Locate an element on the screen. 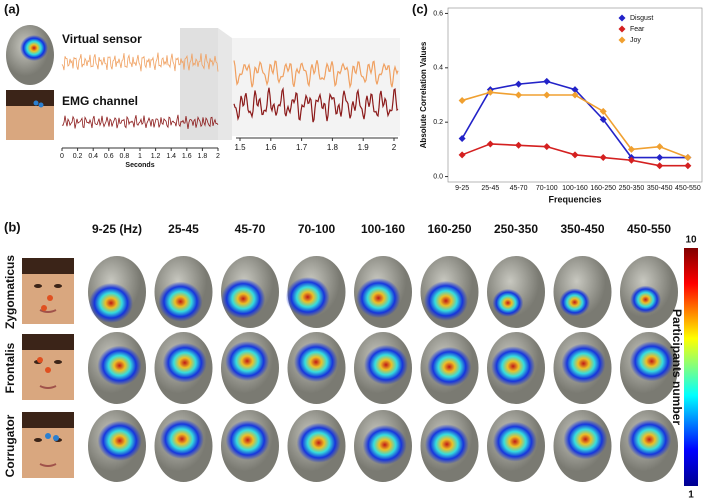 The height and width of the screenshot is (504, 709). colorbar is located at coordinates (691, 367).